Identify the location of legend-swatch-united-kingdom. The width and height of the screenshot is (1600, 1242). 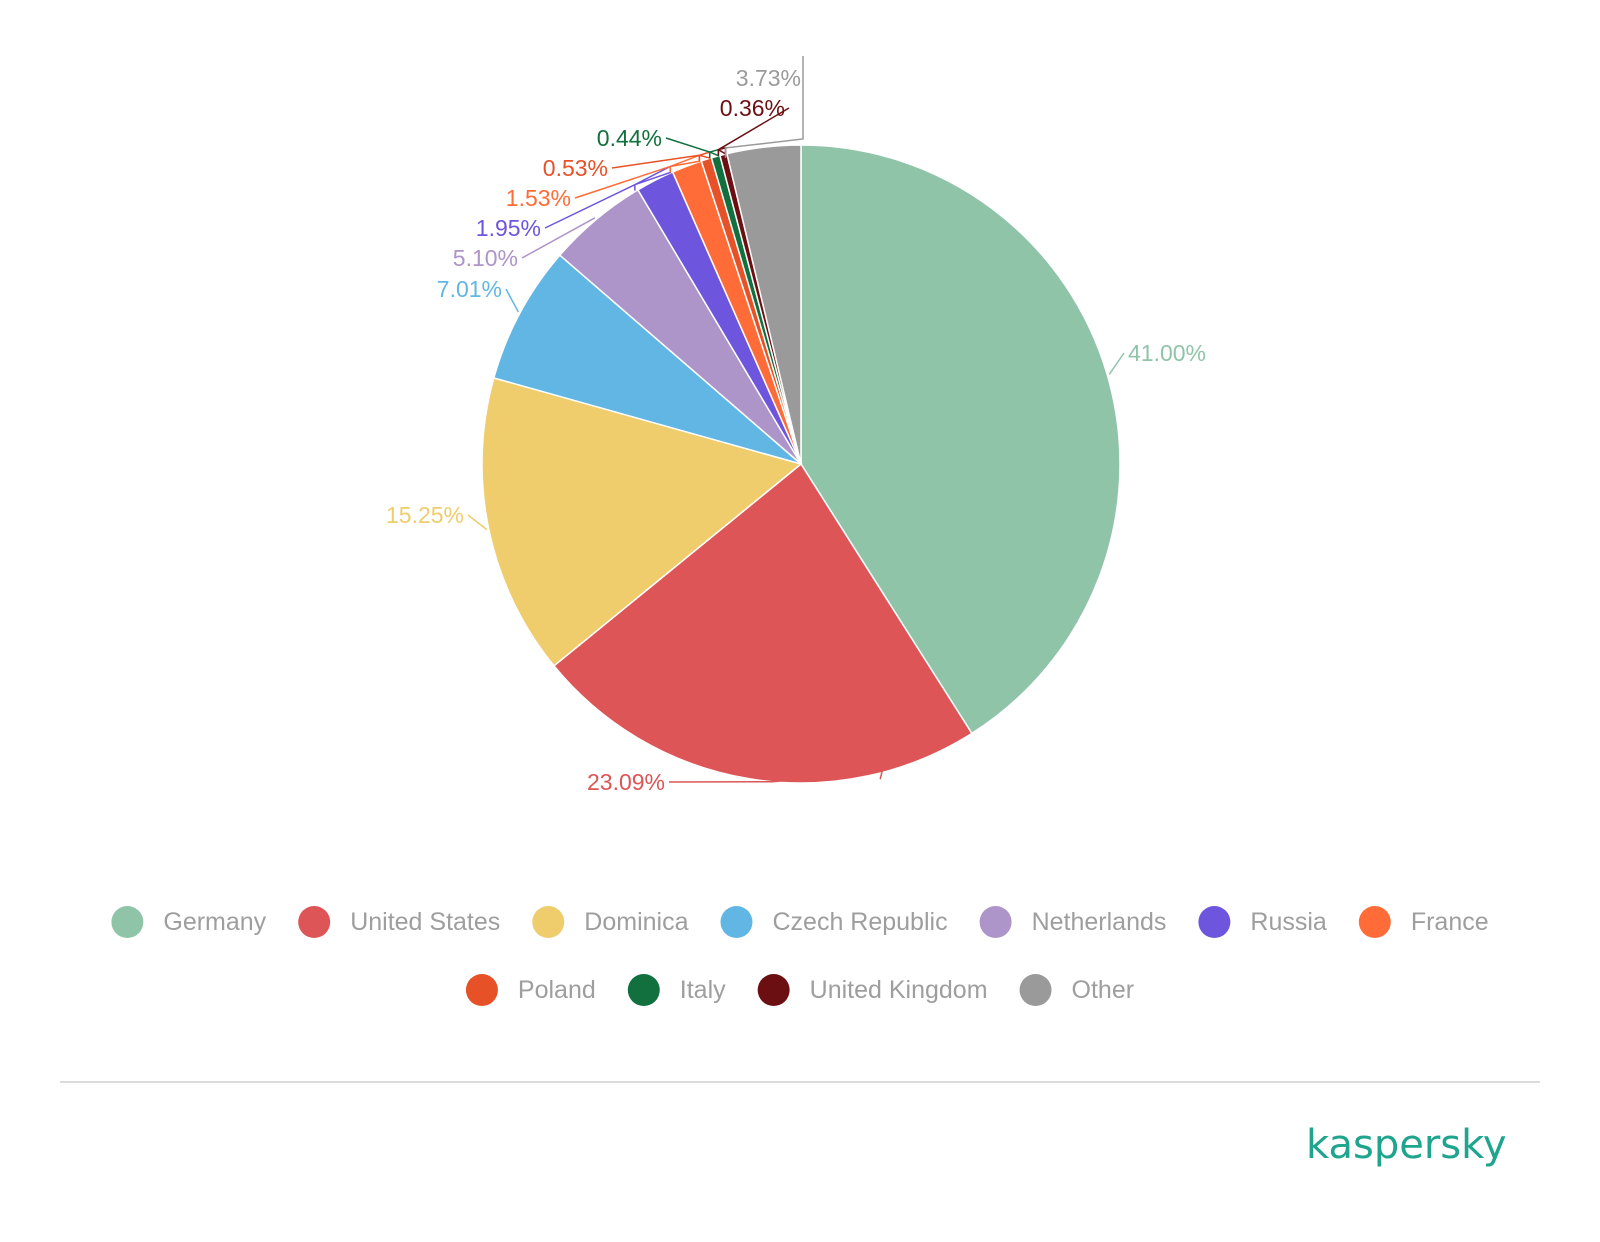
(773, 990).